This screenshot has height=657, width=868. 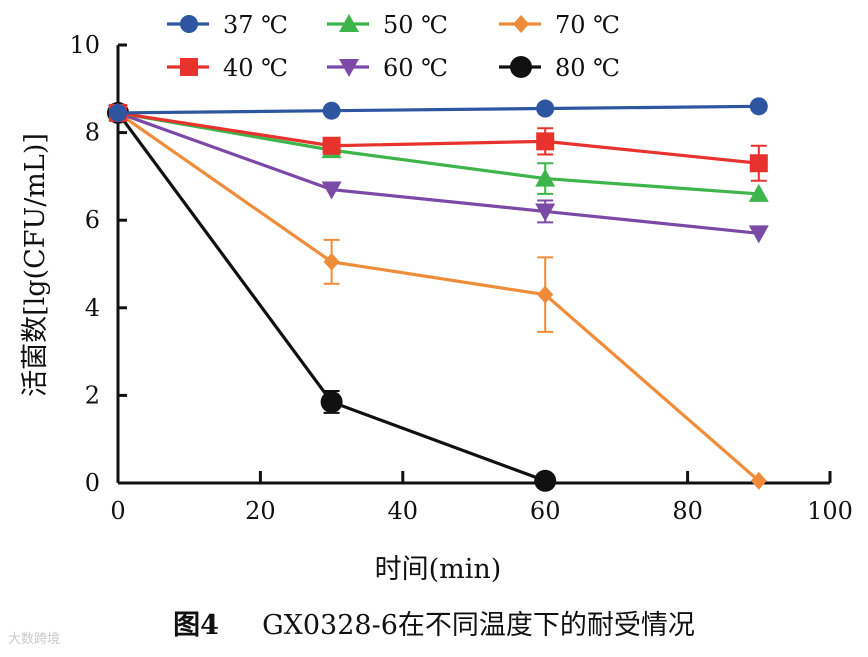 What do you see at coordinates (415, 25) in the screenshot?
I see `legend-label: 50 ℃` at bounding box center [415, 25].